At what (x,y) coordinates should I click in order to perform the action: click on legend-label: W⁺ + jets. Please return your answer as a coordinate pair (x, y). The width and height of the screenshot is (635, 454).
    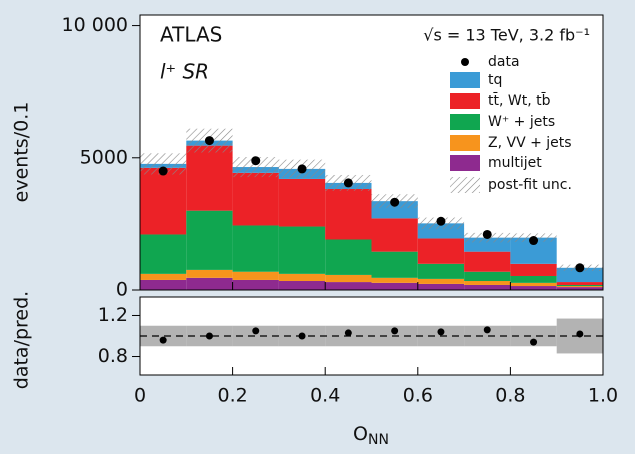
    Looking at the image, I should click on (521, 122).